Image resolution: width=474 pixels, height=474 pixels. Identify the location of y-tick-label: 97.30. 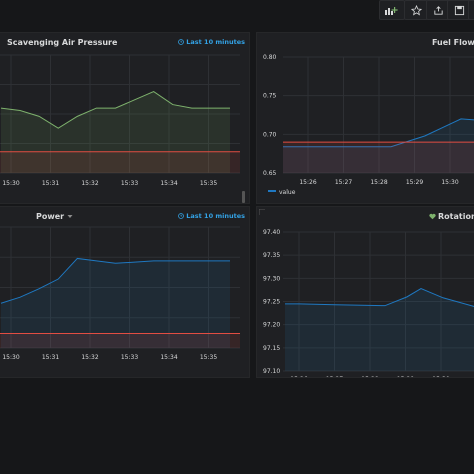
(271, 278).